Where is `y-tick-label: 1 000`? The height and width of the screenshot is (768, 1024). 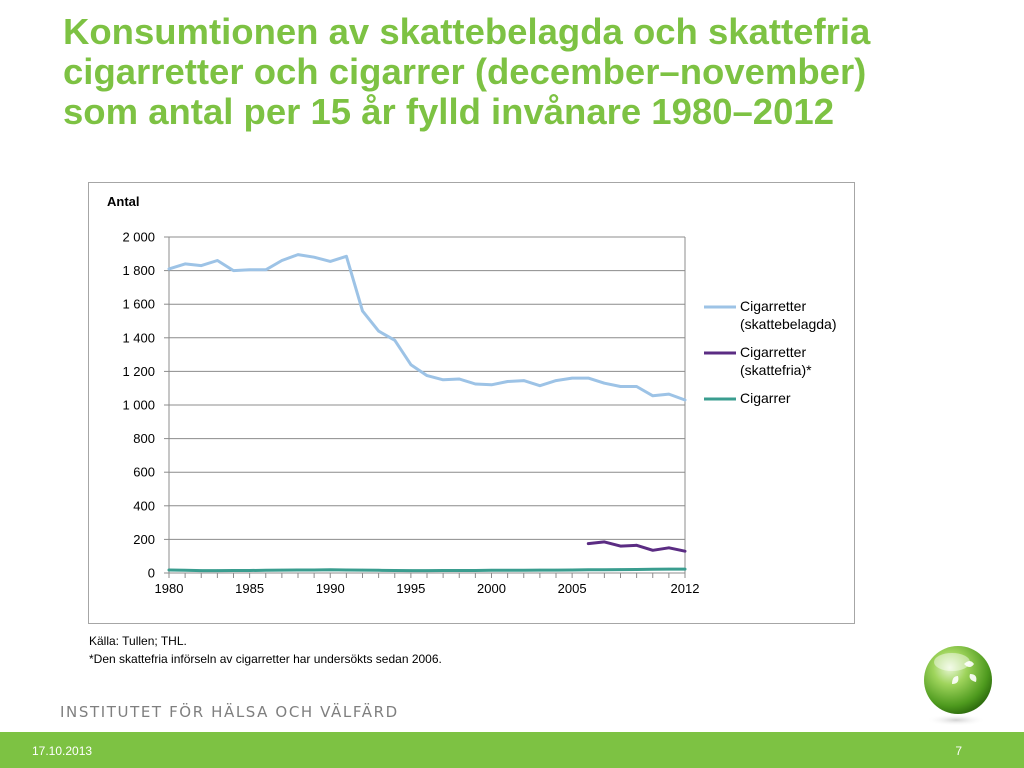
y-tick-label: 1 000 is located at coordinates (138, 405).